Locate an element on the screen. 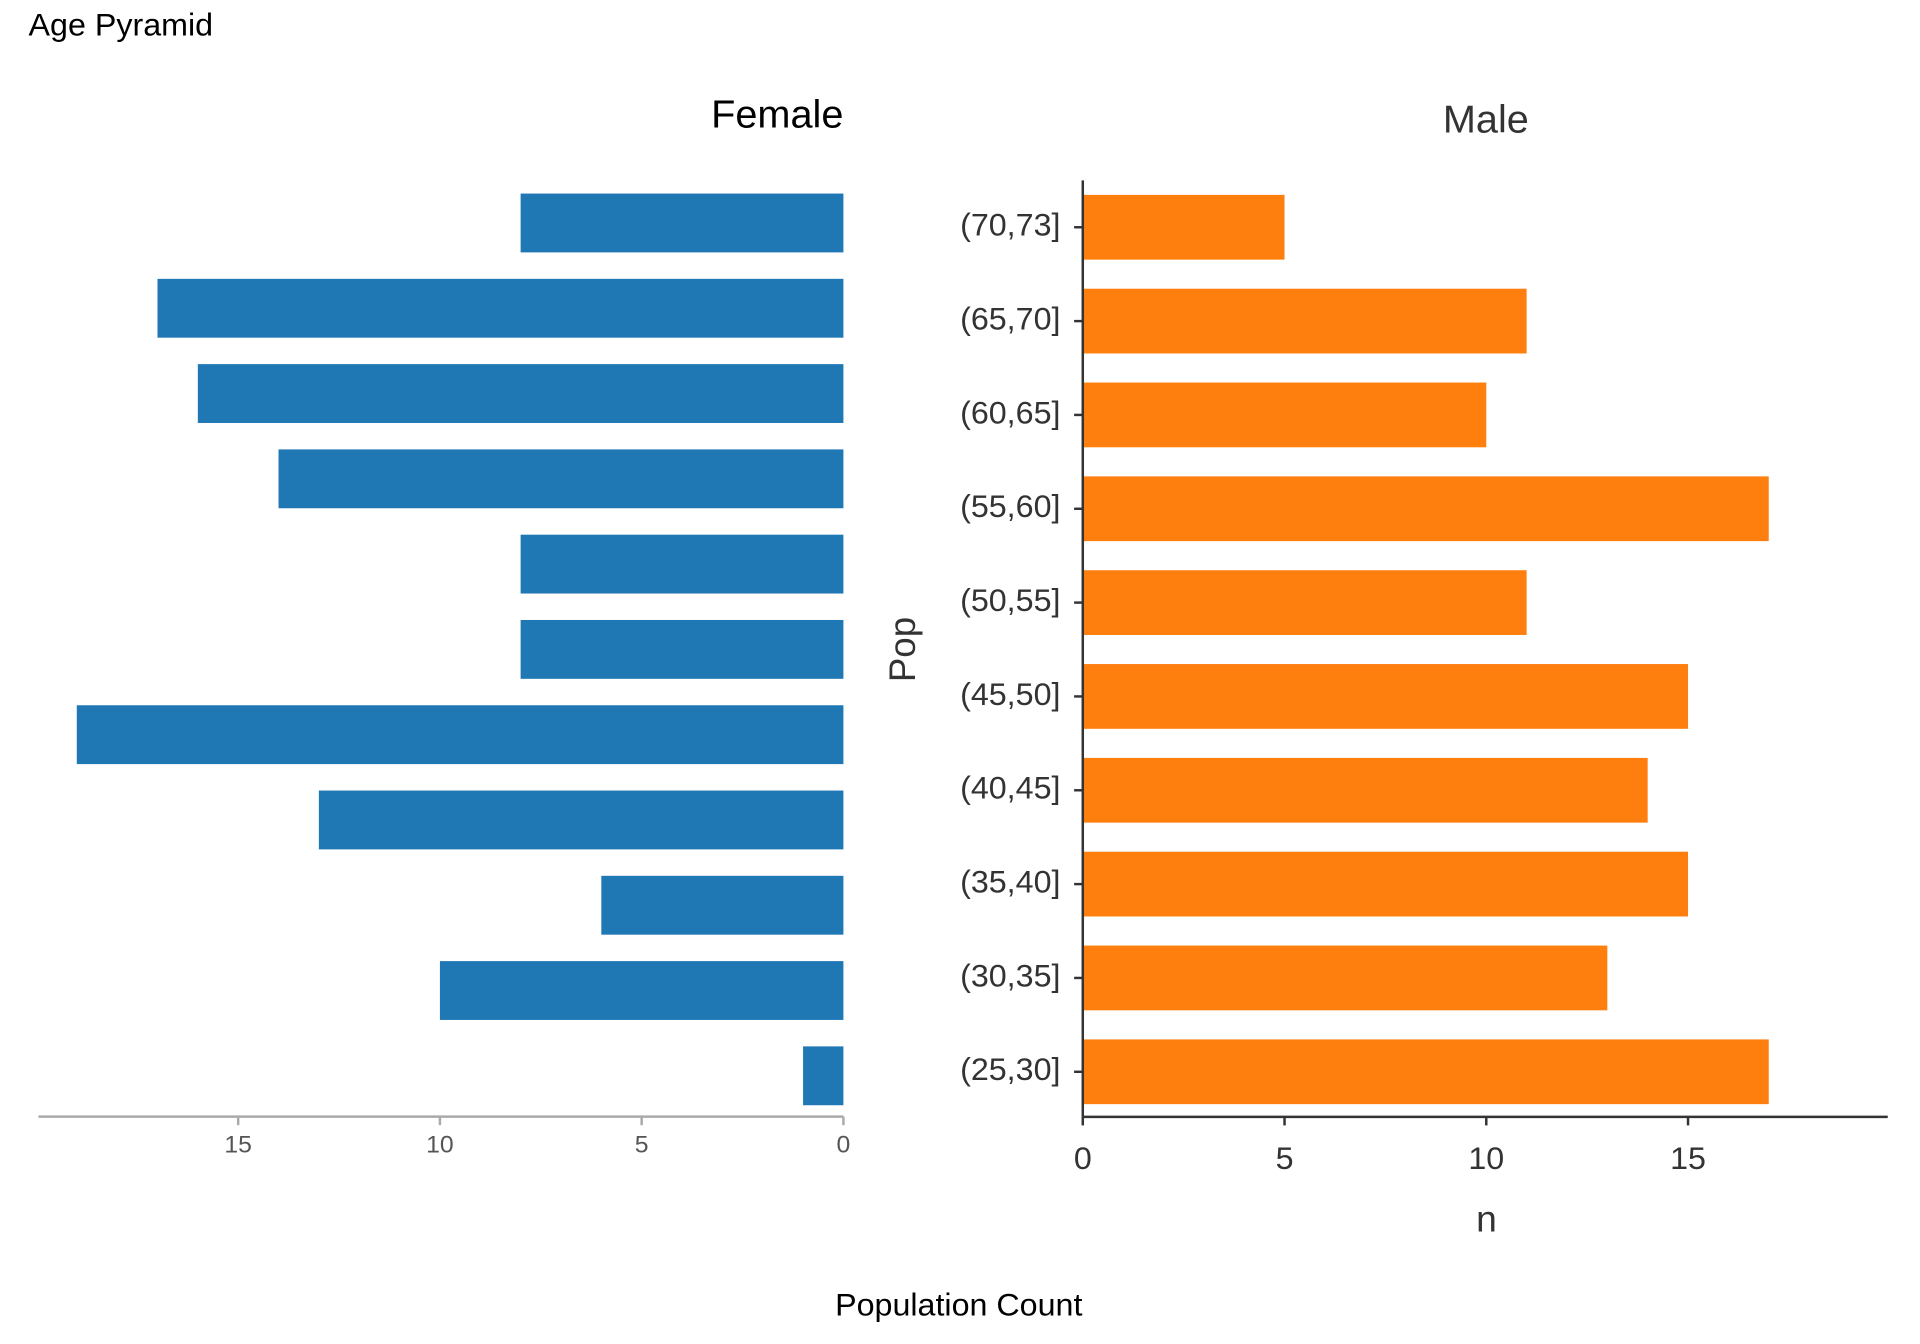  panel-title: Female is located at coordinates (777, 115).